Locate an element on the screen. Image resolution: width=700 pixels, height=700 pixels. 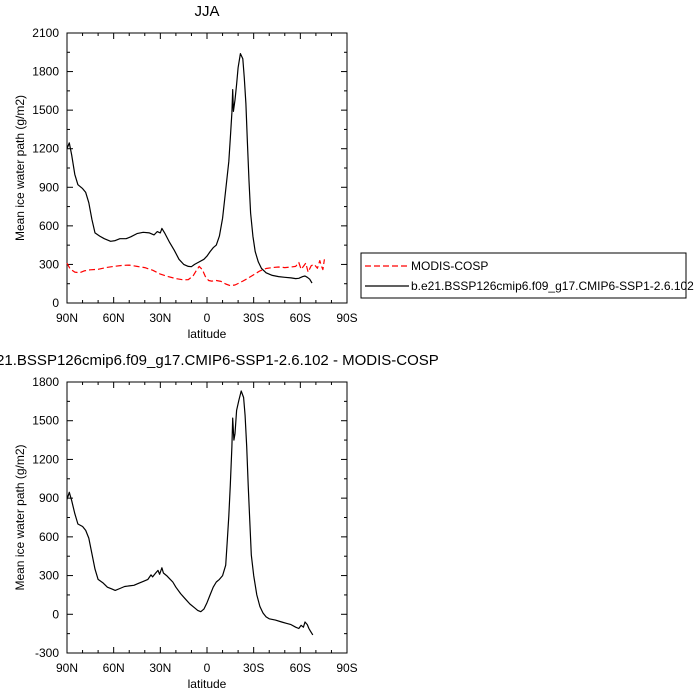
legend-label: MODIS-COSP is located at coordinates (449, 266).